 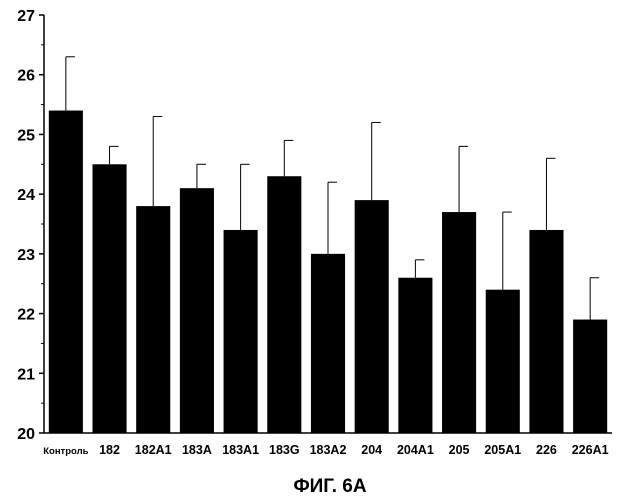 I want to click on y-axis-ticks: 20 21 22 23 24 25 26 27, so click(x=30, y=225).